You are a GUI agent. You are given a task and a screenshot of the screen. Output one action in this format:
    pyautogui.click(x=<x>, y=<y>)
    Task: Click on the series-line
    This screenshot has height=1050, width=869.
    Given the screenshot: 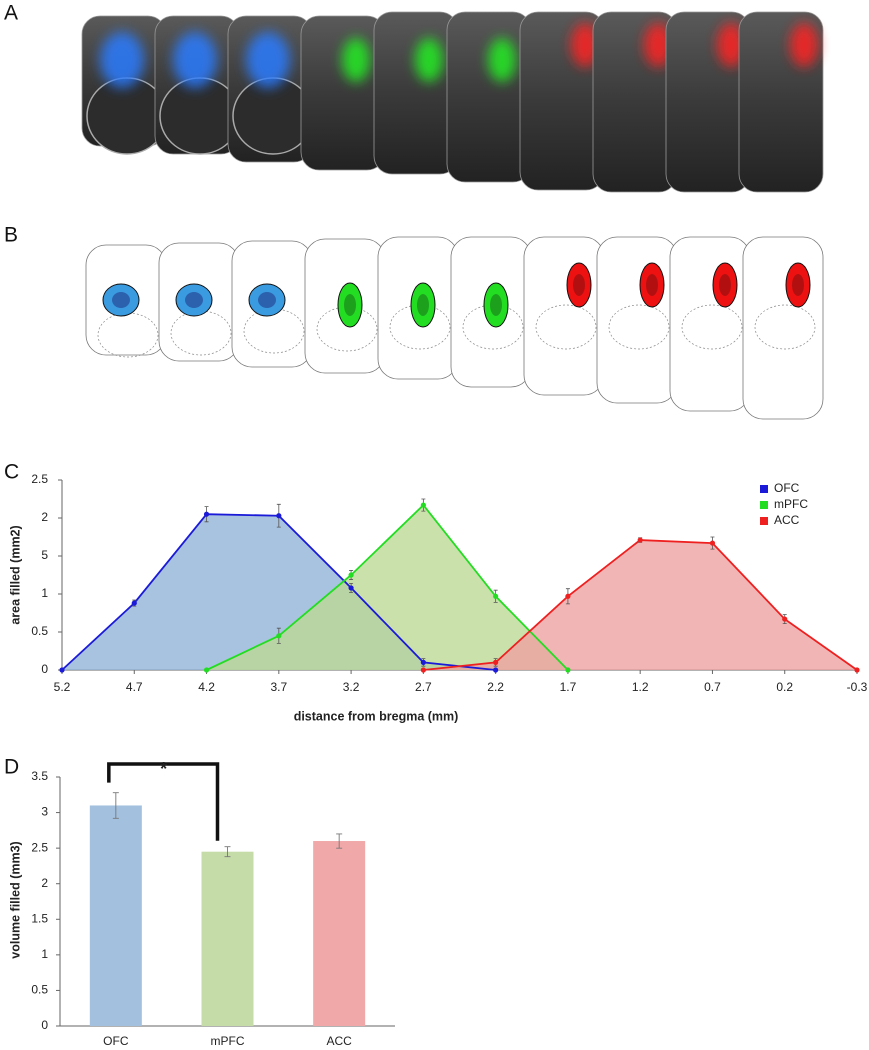 What is the action you would take?
    pyautogui.click(x=387, y=587)
    